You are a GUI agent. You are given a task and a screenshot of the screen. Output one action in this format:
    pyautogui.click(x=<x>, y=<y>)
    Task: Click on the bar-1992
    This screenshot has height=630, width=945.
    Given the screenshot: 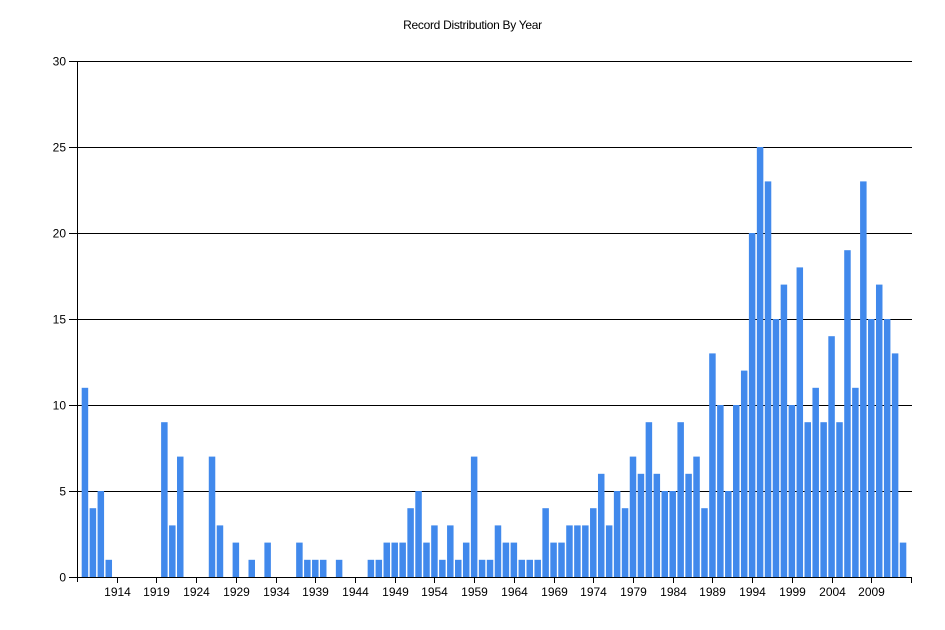 What is the action you would take?
    pyautogui.click(x=736, y=491)
    